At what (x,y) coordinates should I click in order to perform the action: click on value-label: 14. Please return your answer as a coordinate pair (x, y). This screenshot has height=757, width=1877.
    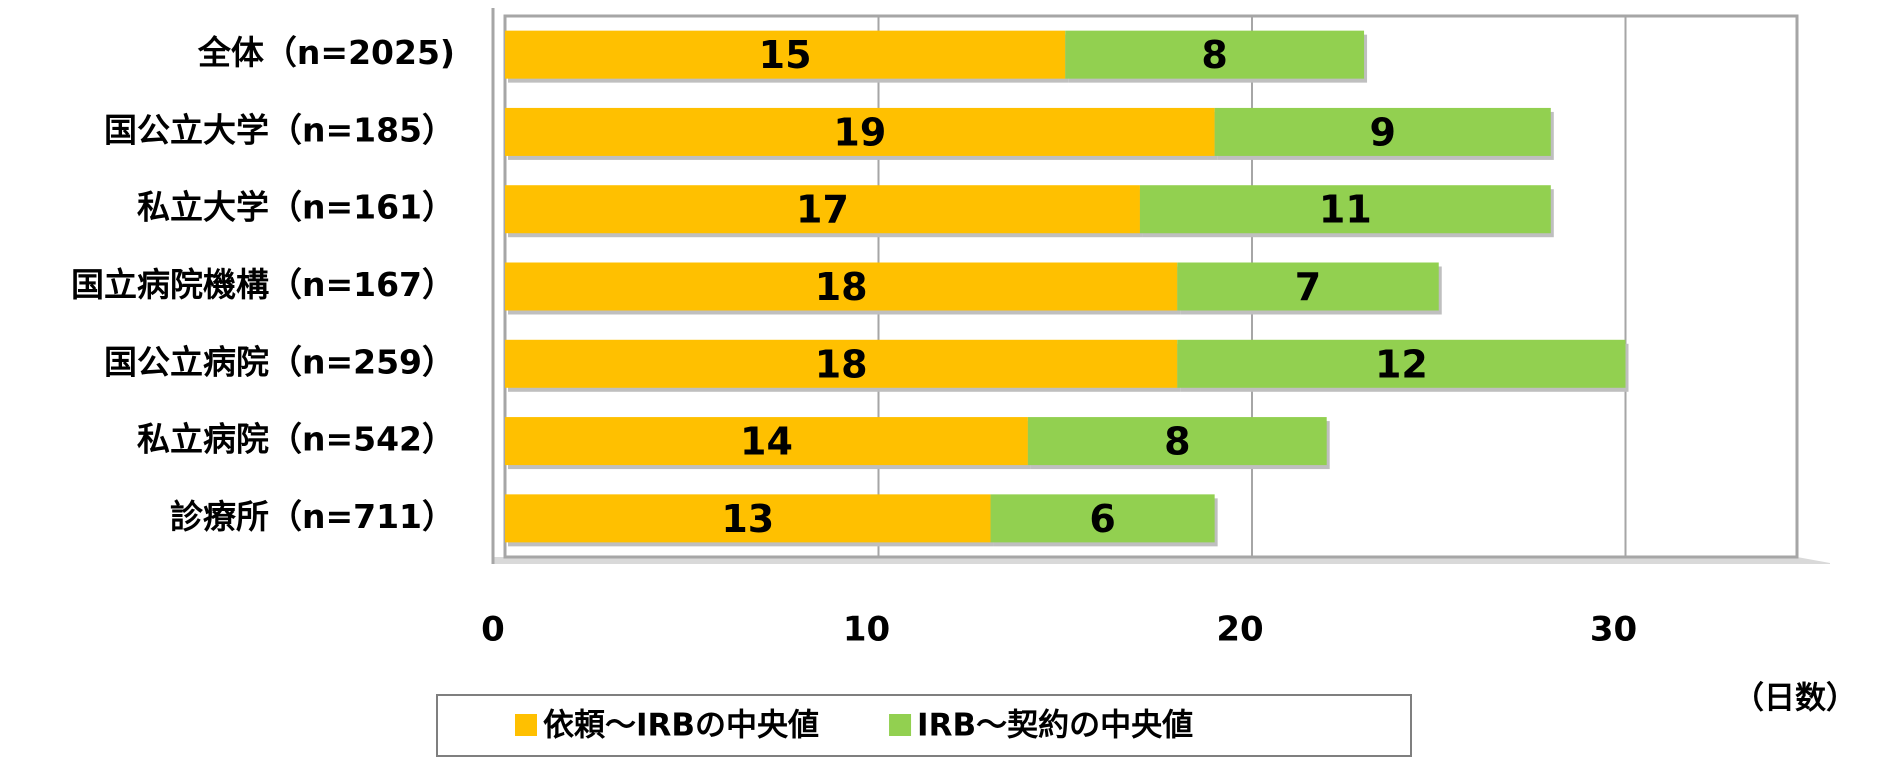
    Looking at the image, I should click on (766, 442).